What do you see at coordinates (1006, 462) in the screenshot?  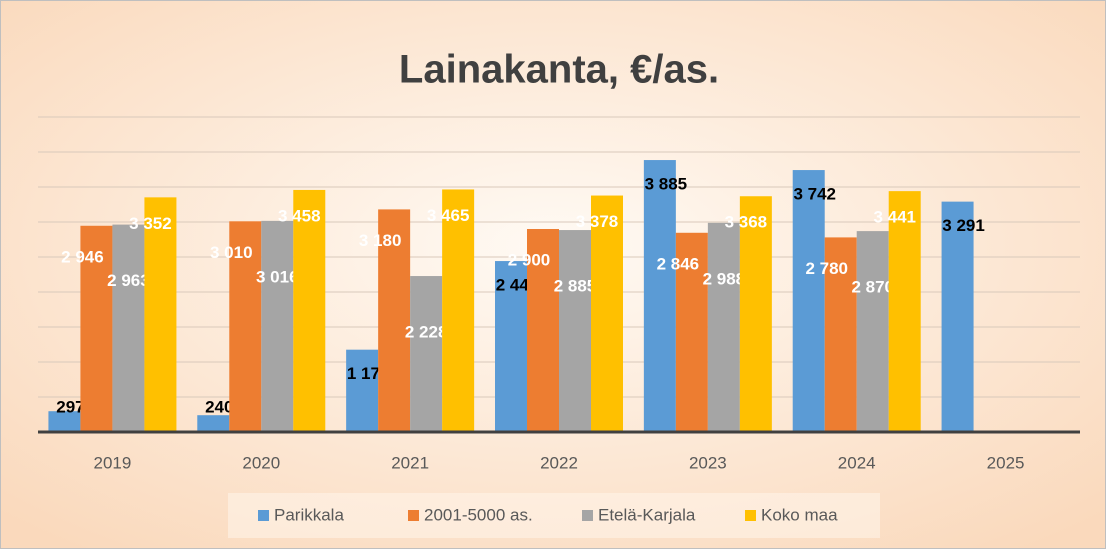 I see `x-tick-label: 2025` at bounding box center [1006, 462].